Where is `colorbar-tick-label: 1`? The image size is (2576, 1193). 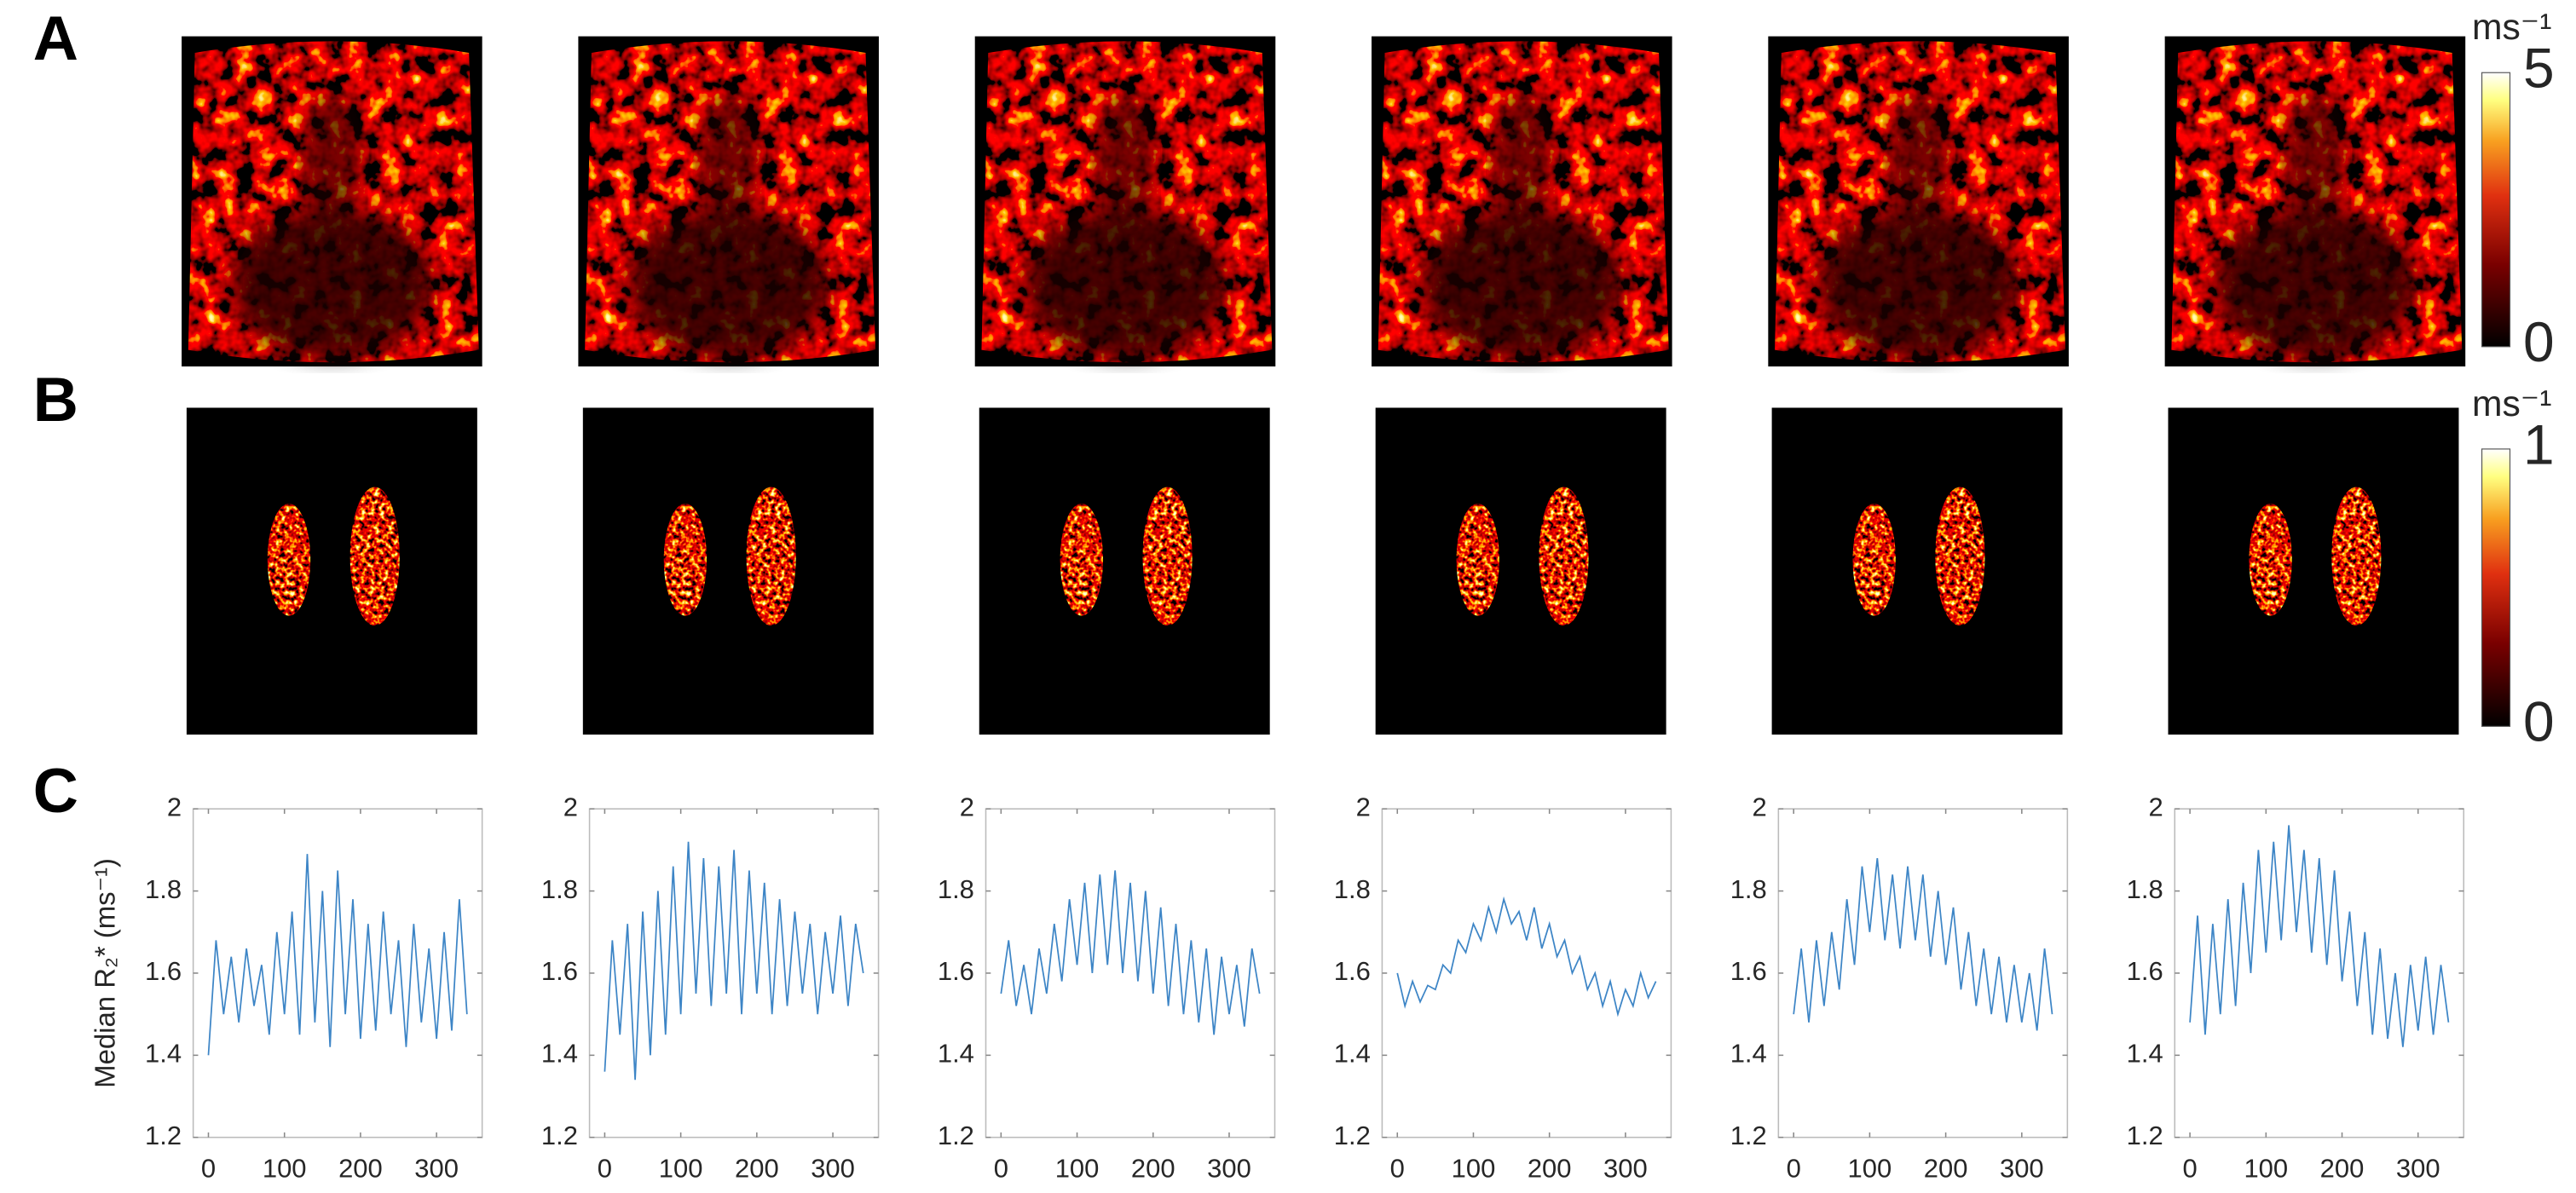 colorbar-tick-label: 1 is located at coordinates (2539, 443).